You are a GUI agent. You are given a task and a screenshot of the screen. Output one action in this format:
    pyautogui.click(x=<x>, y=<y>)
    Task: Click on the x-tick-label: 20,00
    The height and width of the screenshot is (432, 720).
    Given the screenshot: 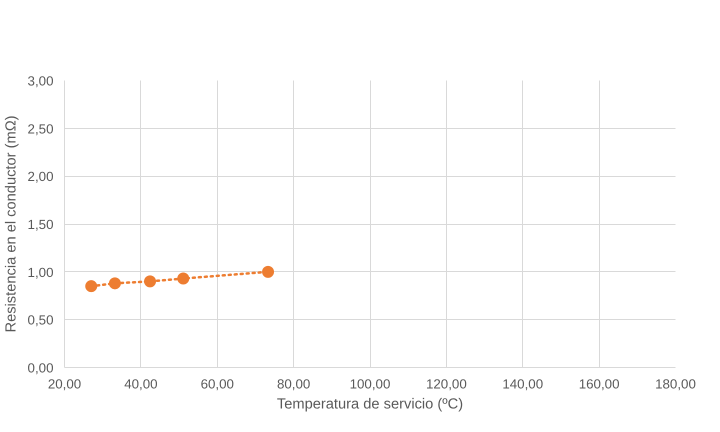 What is the action you would take?
    pyautogui.click(x=65, y=384)
    